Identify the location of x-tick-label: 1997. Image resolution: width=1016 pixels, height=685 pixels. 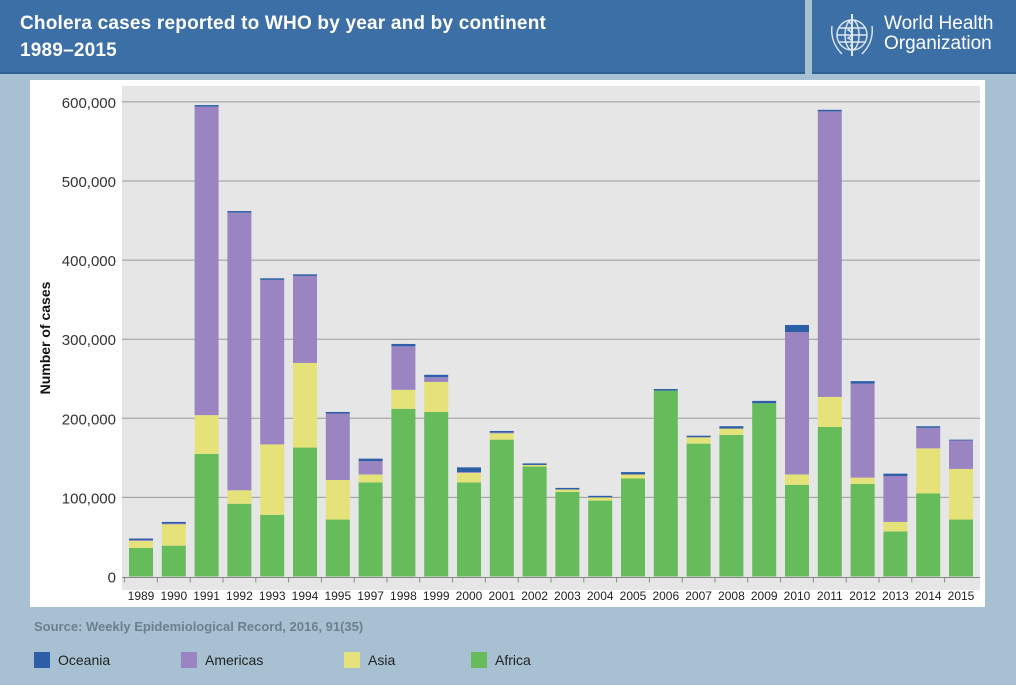
(370, 596).